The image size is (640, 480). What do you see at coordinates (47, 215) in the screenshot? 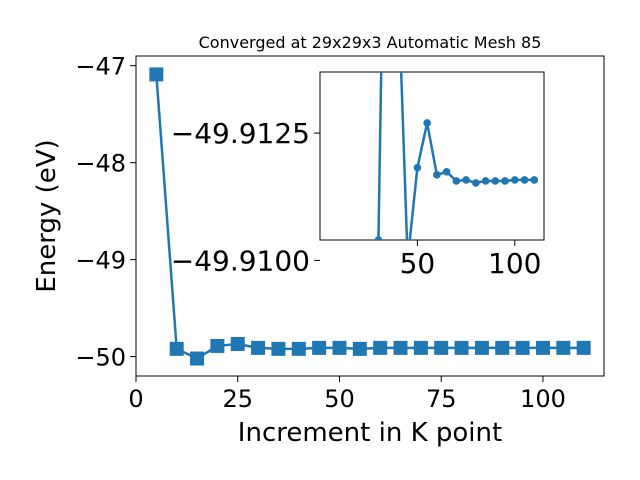
I see `y-axis-label: Energy (eV)` at bounding box center [47, 215].